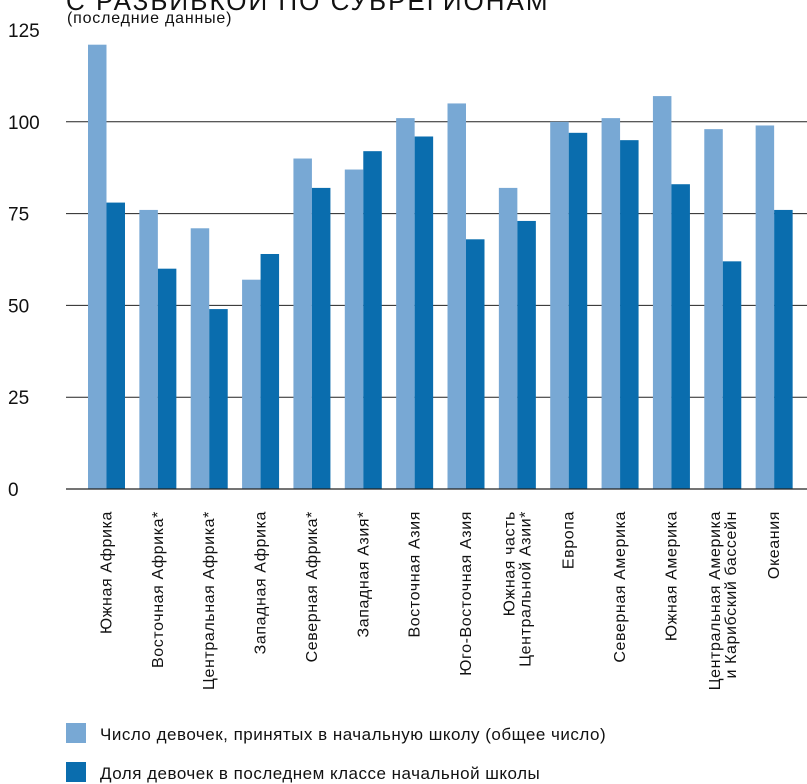  I want to click on y-tick-label: 75, so click(18, 215).